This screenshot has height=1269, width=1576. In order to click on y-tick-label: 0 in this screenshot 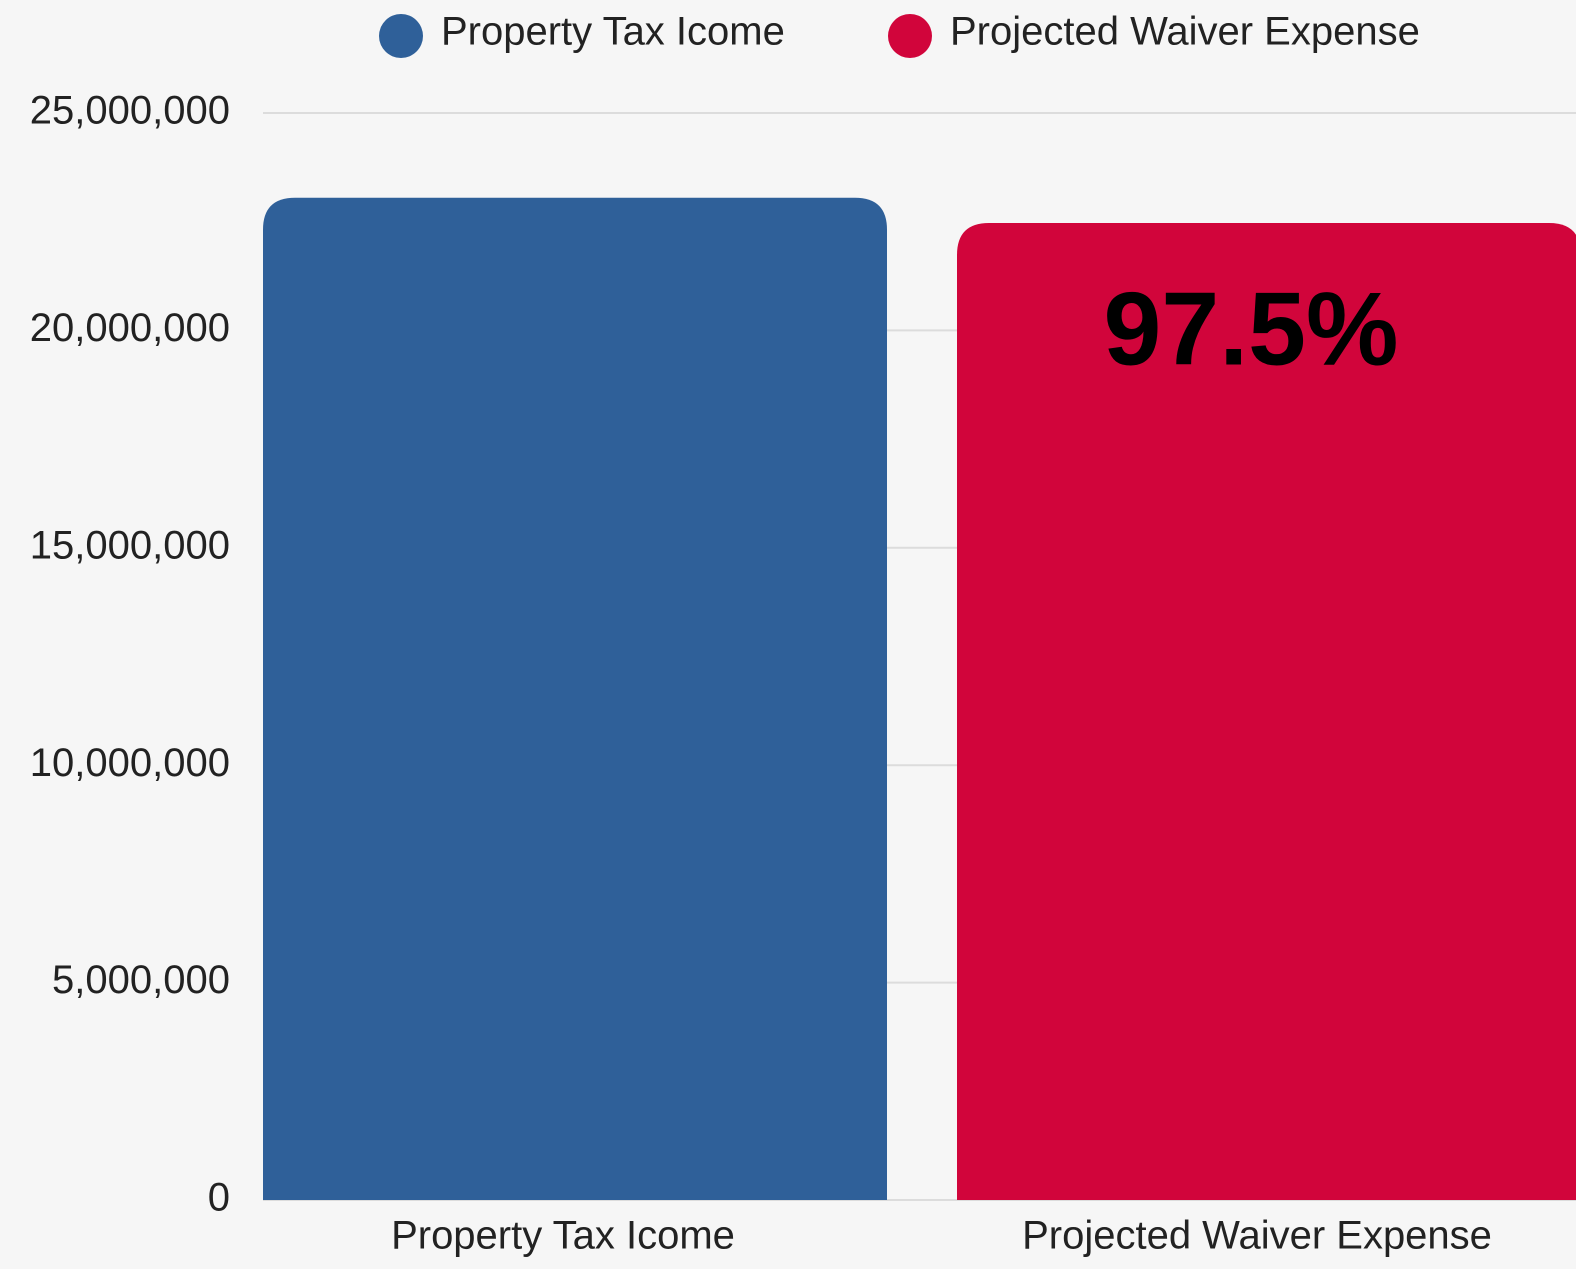, I will do `click(219, 1198)`.